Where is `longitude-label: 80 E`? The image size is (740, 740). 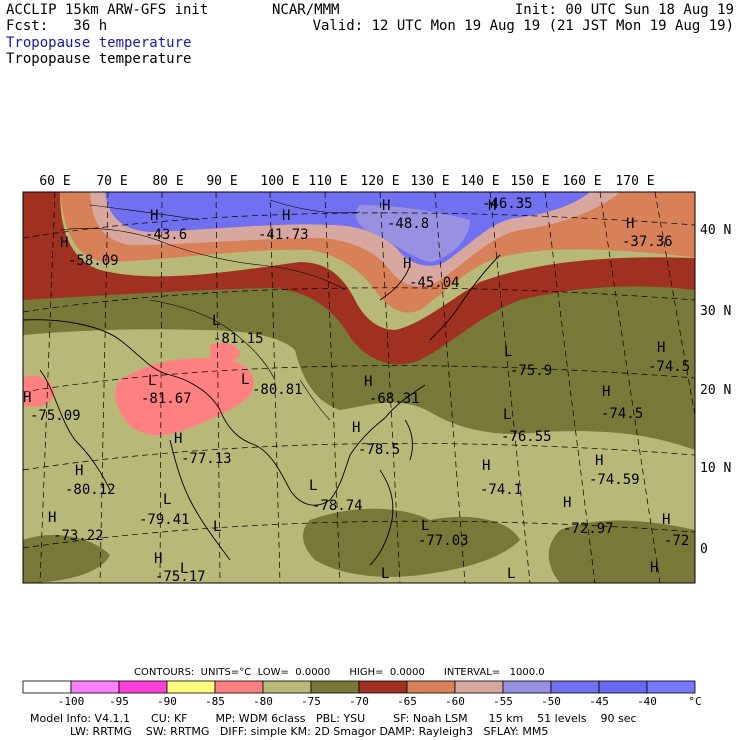 longitude-label: 80 E is located at coordinates (167, 181).